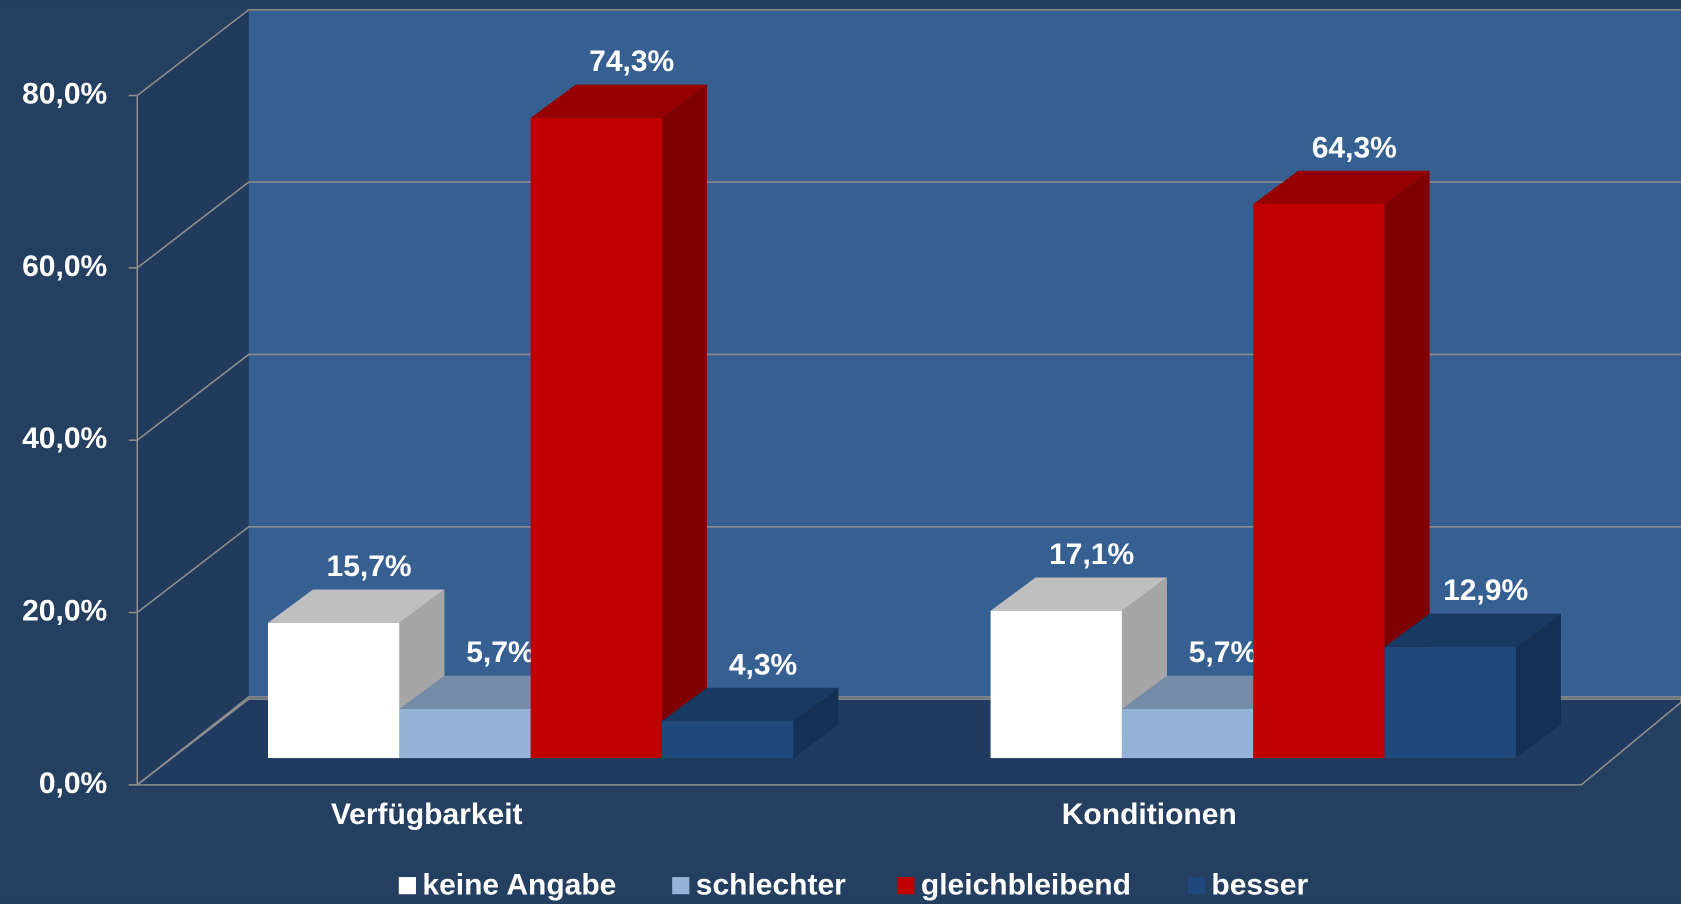  What do you see at coordinates (631, 61) in the screenshot?
I see `data-label: 74,3%` at bounding box center [631, 61].